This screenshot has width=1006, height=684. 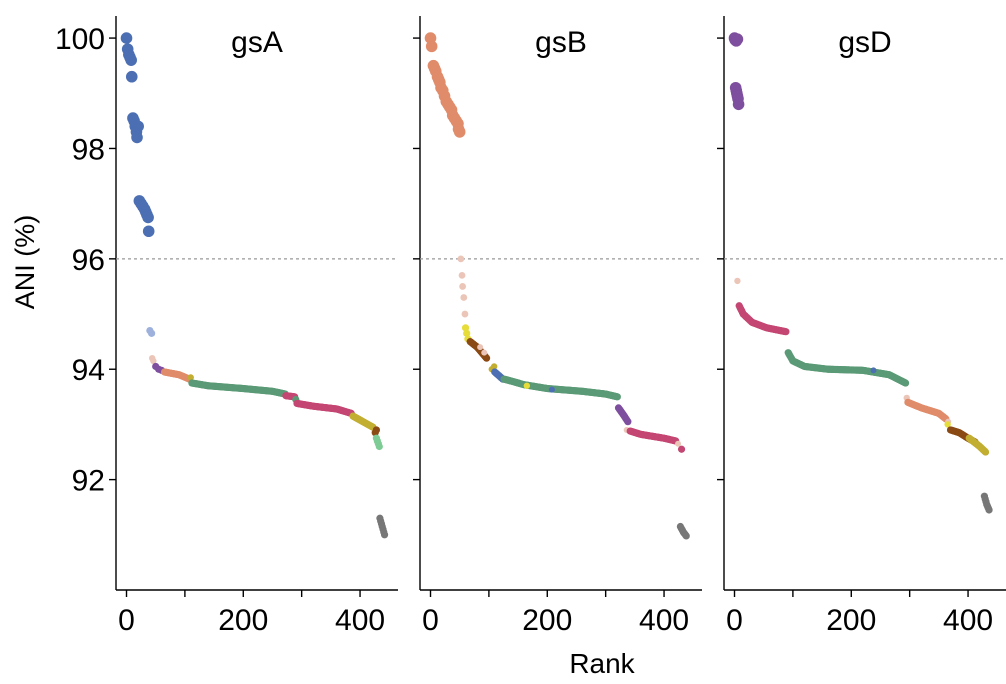 I want to click on y-tick-label: 92, so click(x=88, y=481).